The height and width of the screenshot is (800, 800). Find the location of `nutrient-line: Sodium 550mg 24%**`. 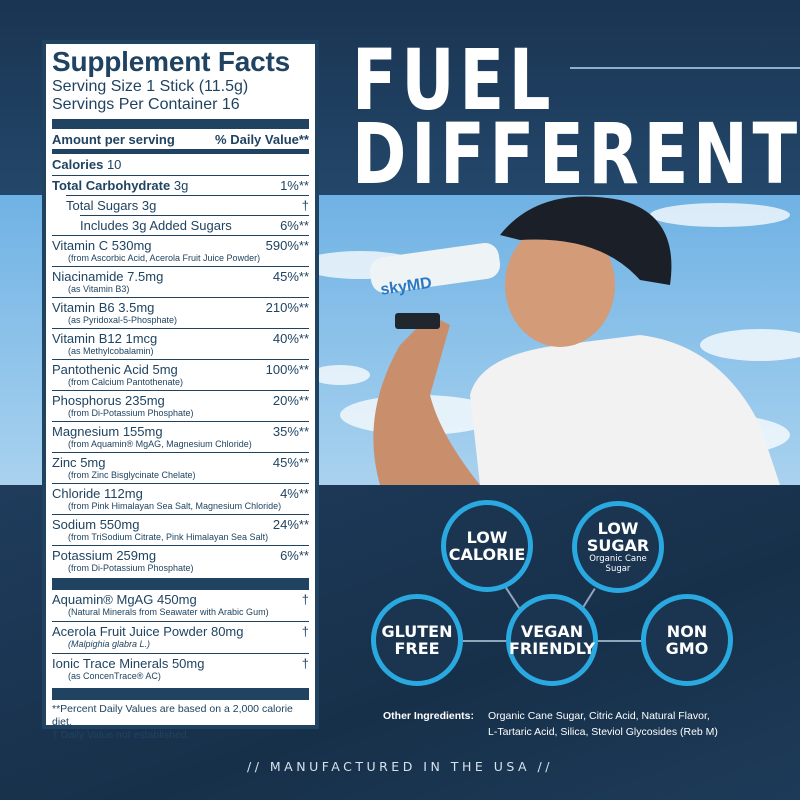

nutrient-line: Sodium 550mg 24%** is located at coordinates (180, 524).